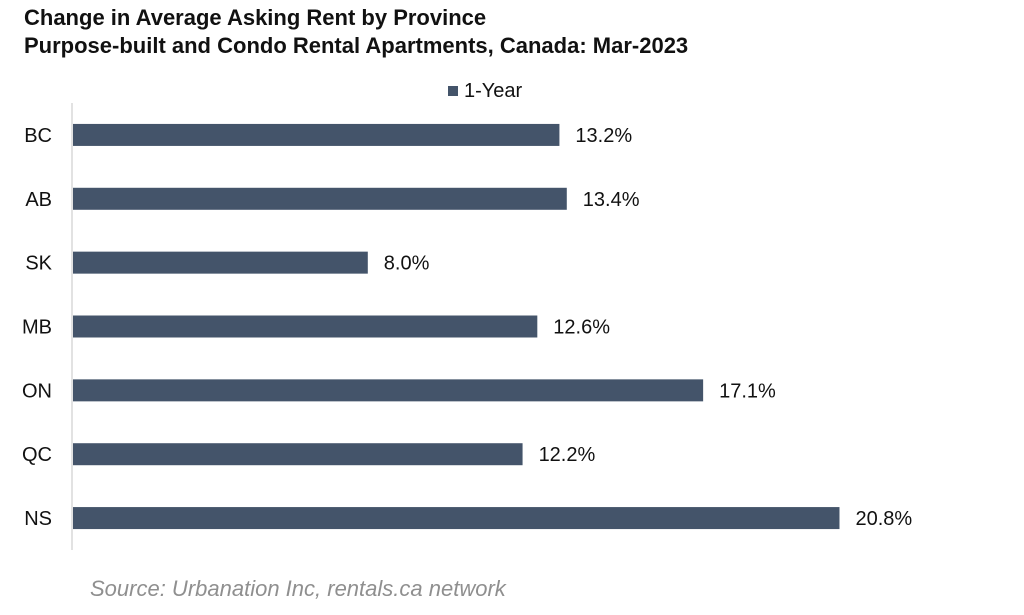 The height and width of the screenshot is (615, 1024). I want to click on chart-legend: 1-Year, so click(485, 91).